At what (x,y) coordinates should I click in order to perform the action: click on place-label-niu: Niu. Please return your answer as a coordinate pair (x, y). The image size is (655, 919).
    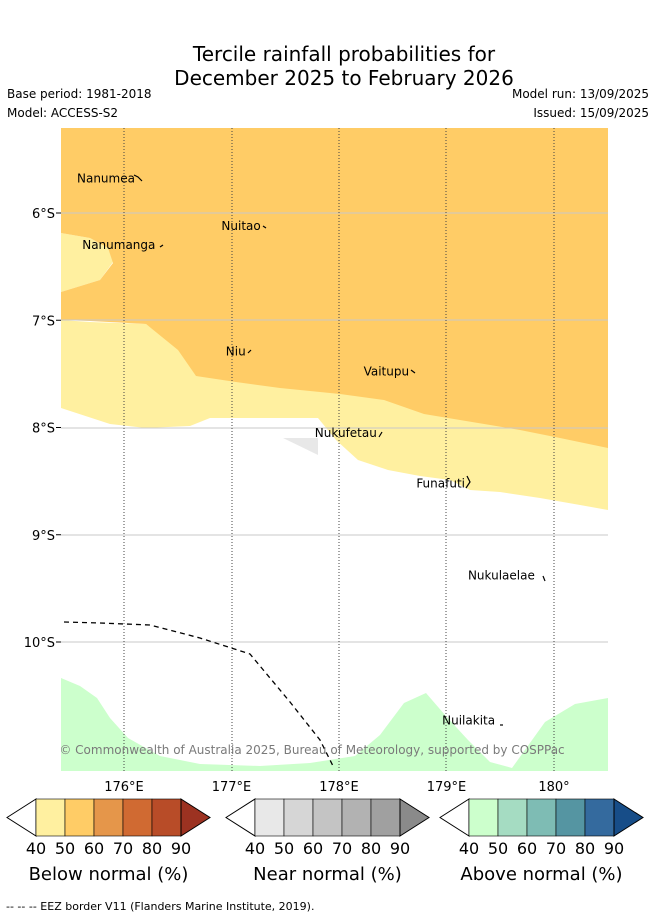
    Looking at the image, I should click on (236, 351).